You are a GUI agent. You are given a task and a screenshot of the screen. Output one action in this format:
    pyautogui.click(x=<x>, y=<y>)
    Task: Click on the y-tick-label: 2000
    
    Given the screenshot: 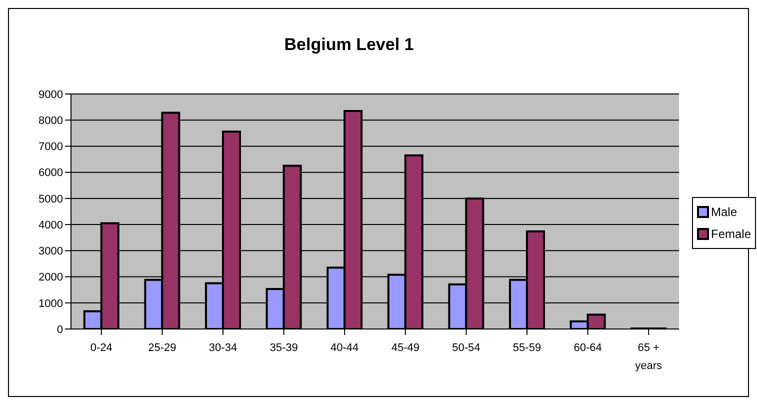 What is the action you would take?
    pyautogui.click(x=50, y=278)
    